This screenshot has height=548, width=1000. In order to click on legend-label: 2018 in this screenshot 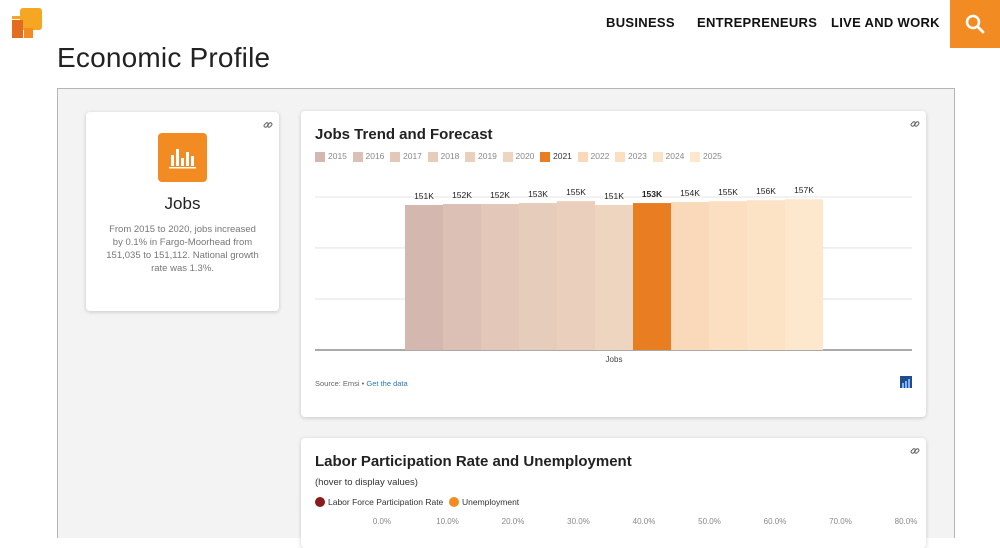, I will do `click(450, 156)`.